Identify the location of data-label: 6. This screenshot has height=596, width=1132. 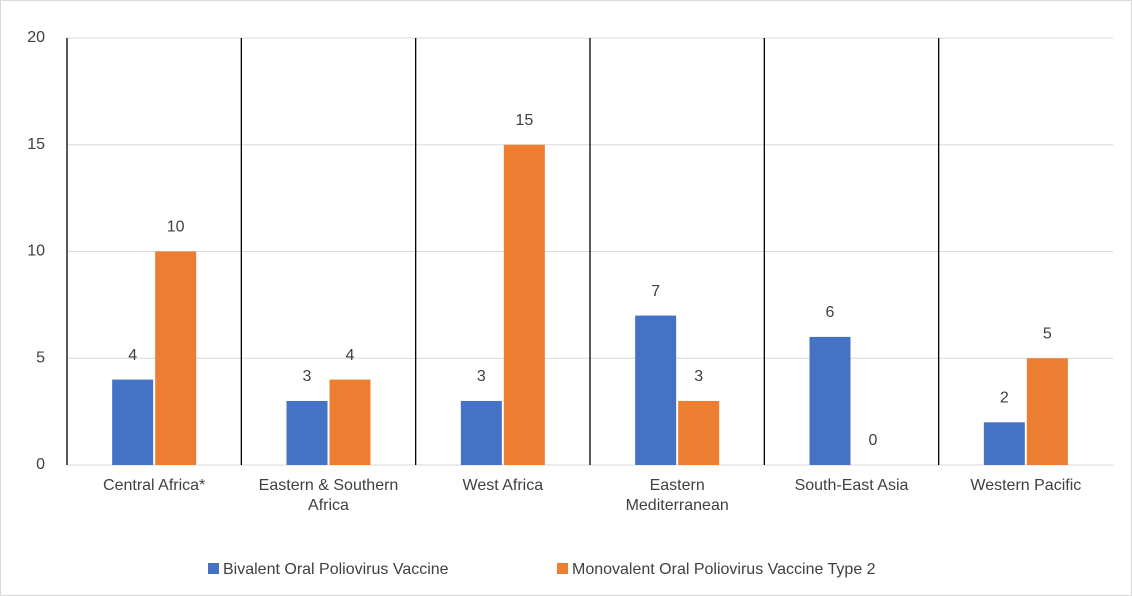
(830, 312).